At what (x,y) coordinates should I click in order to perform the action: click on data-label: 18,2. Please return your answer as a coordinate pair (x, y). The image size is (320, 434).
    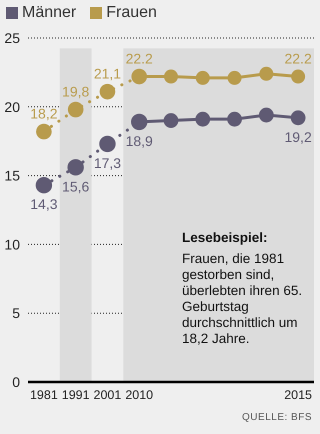
    Looking at the image, I should click on (44, 114).